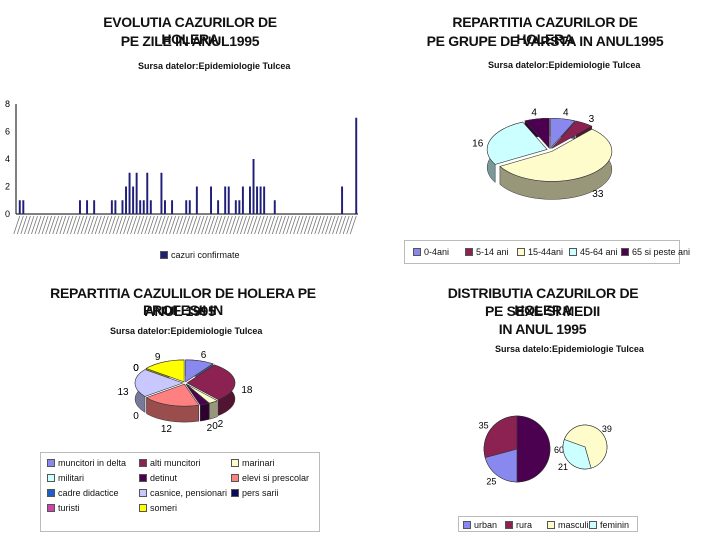 The image size is (720, 540). Describe the element at coordinates (576, 525) in the screenshot. I see `sex-legend-label: masculin` at that location.